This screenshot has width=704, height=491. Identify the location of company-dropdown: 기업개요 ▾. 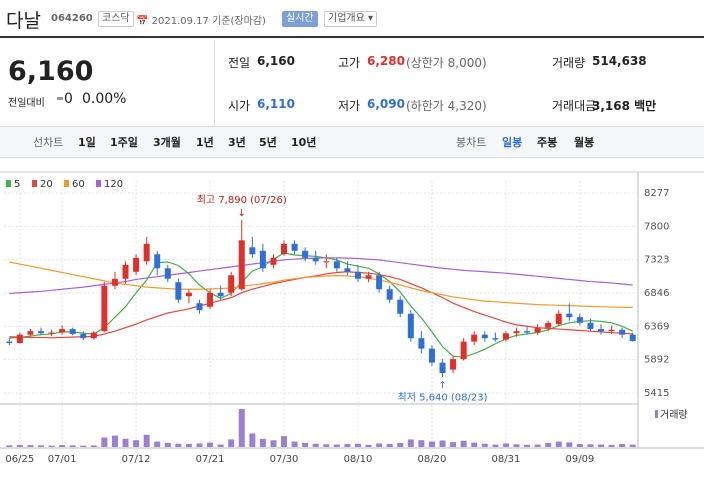
(351, 19).